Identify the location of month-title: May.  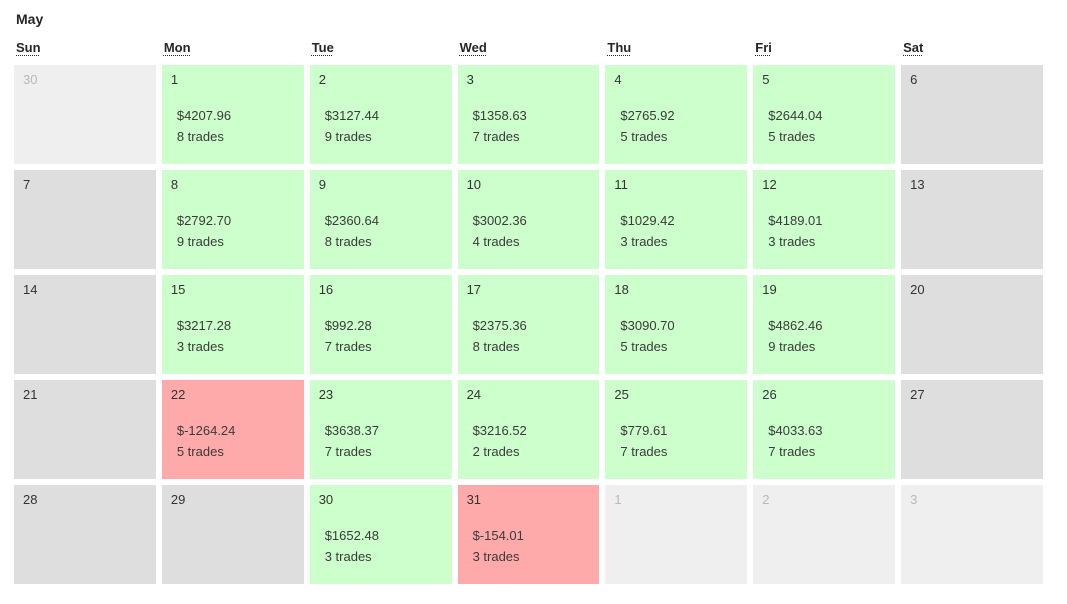
(30, 19).